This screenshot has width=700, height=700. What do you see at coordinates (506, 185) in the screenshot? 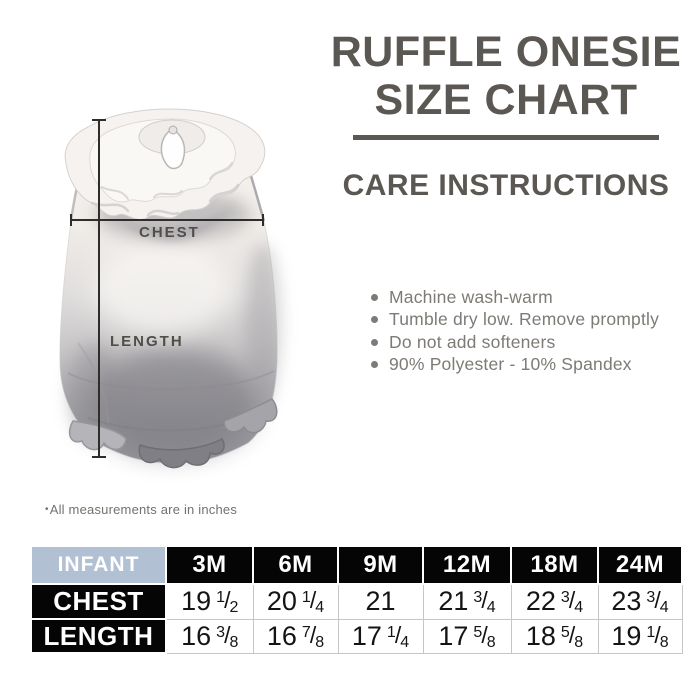
I see `care-instructions-heading: CARE INSTRUCTIONS` at bounding box center [506, 185].